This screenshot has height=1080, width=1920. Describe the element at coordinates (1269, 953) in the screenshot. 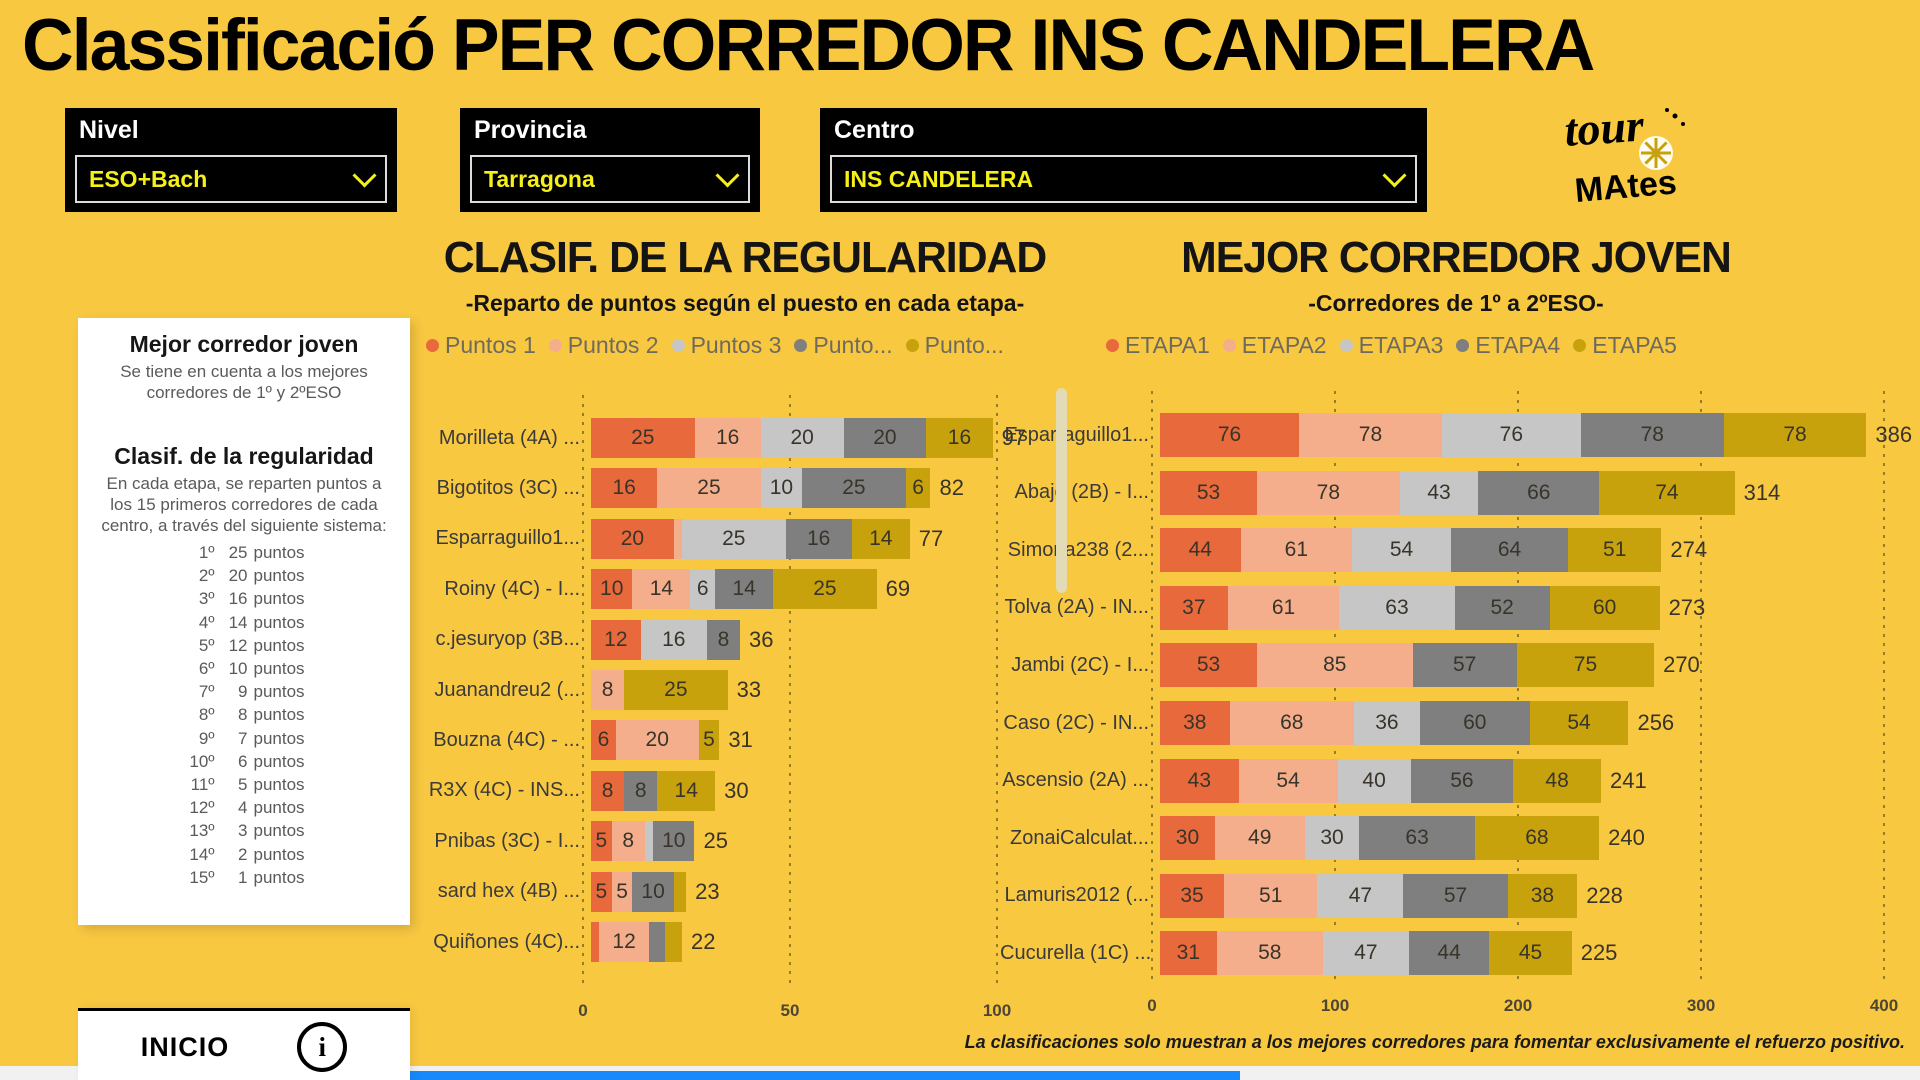

I see `bar-segment: 58` at that location.